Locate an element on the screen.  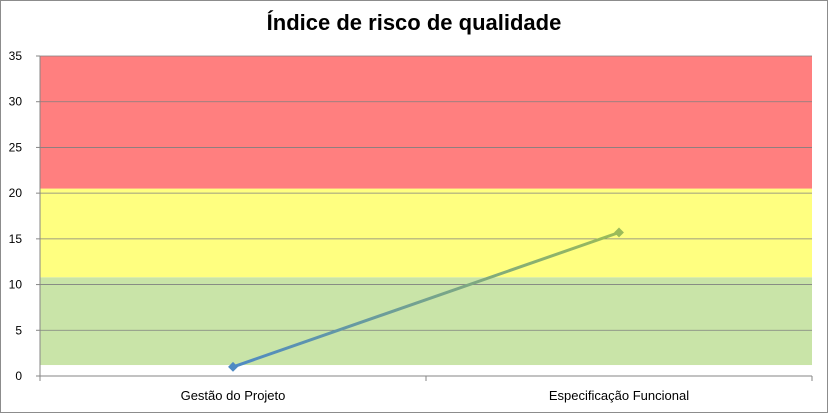
y-tick-label: 35 is located at coordinates (16, 56).